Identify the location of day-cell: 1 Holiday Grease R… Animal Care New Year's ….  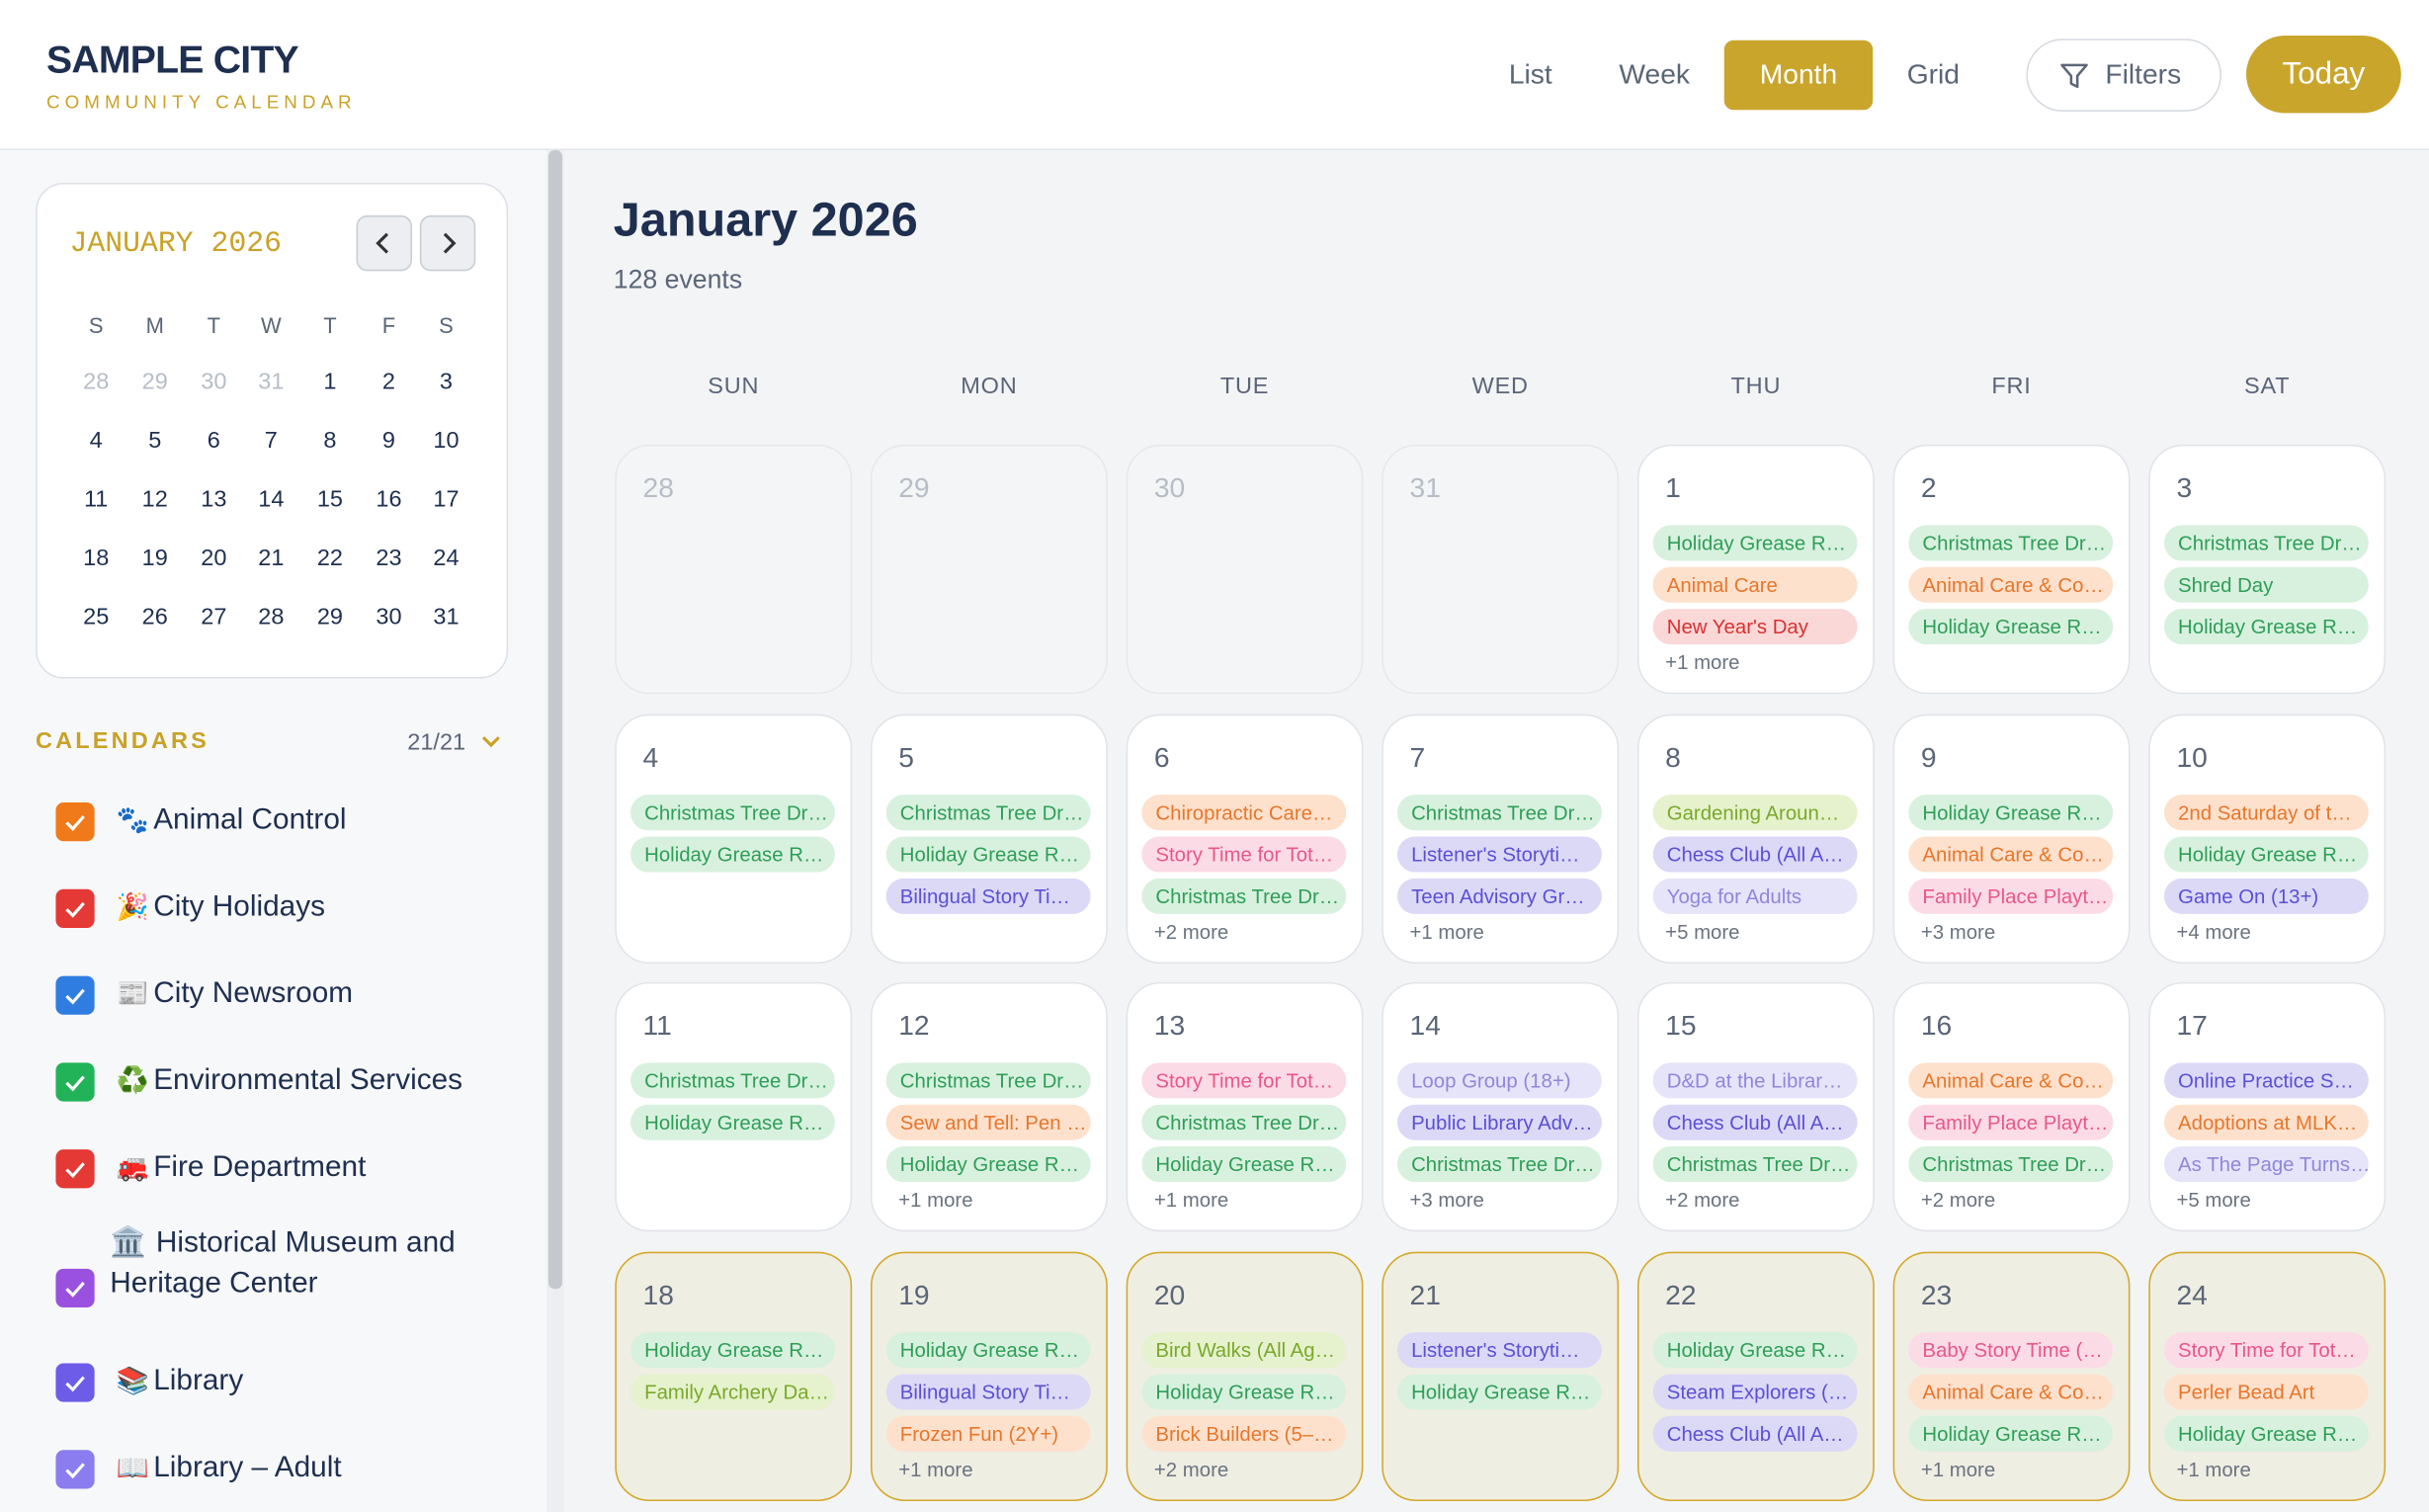
(1755, 569).